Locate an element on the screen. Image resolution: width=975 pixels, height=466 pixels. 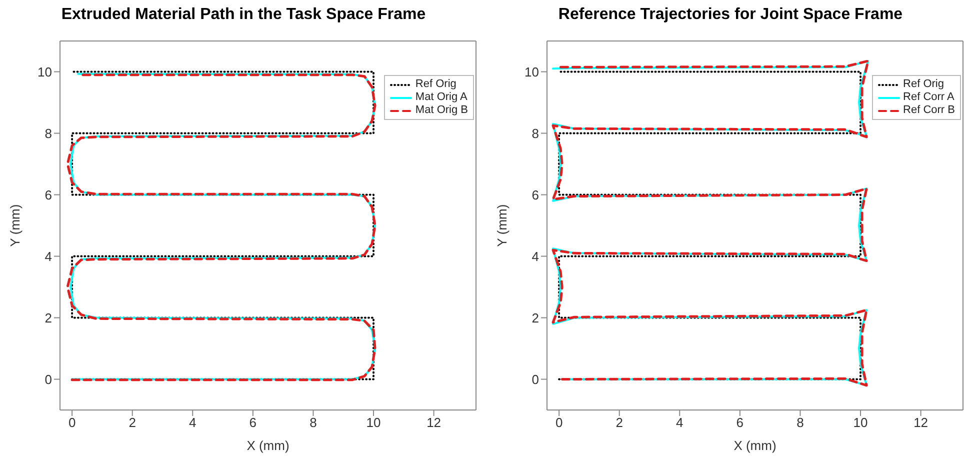
legend-label: Ref Corr A is located at coordinates (928, 97).